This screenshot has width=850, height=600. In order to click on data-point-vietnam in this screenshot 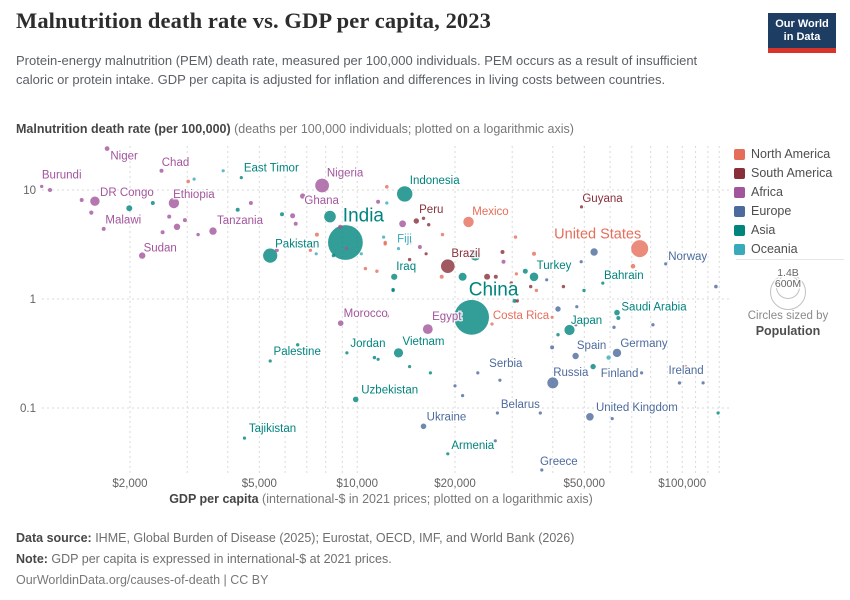, I will do `click(398, 353)`.